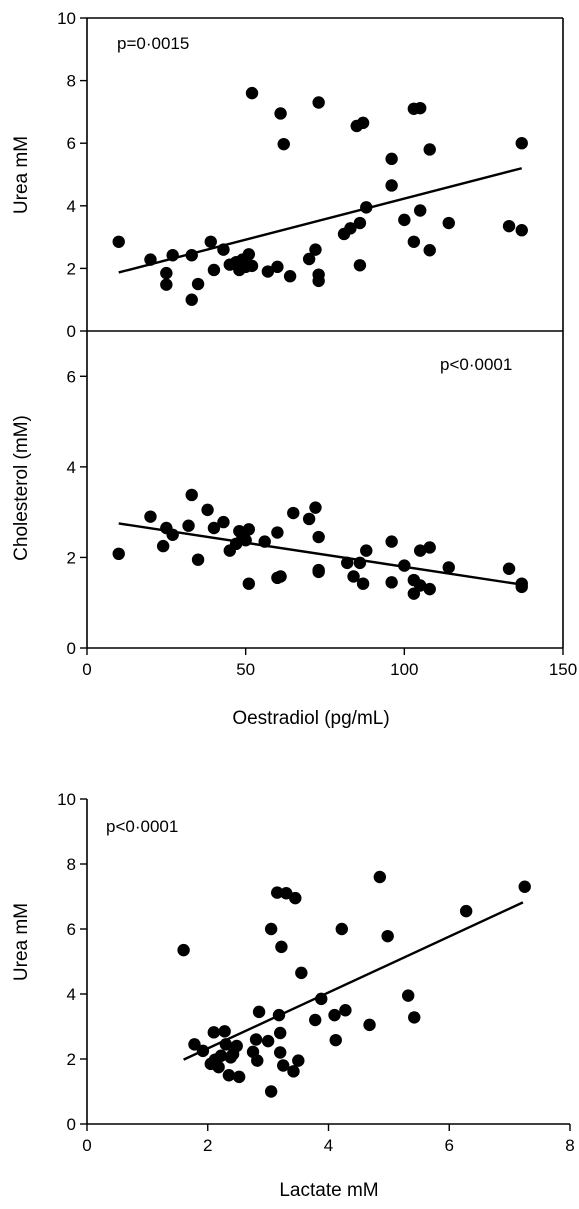 The image size is (579, 1209). What do you see at coordinates (404, 669) in the screenshot?
I see `x-tick-label: 100` at bounding box center [404, 669].